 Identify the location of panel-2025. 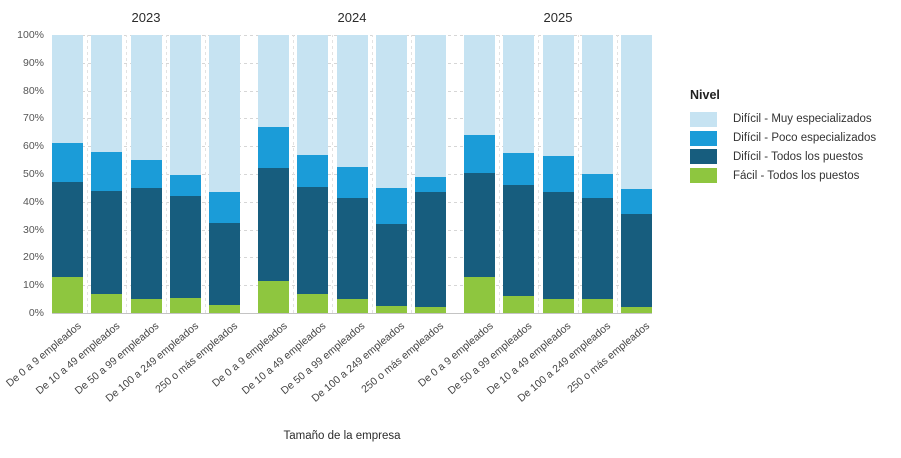
(558, 174).